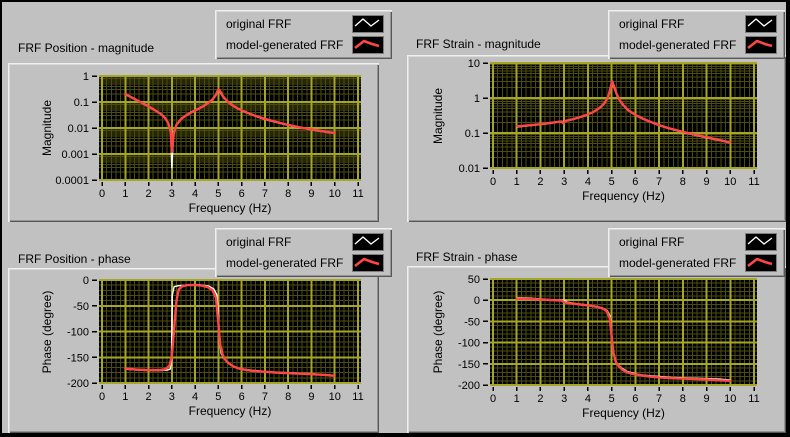 The height and width of the screenshot is (437, 790). Describe the element at coordinates (75, 155) in the screenshot. I see `svg-text: 0.001` at that location.